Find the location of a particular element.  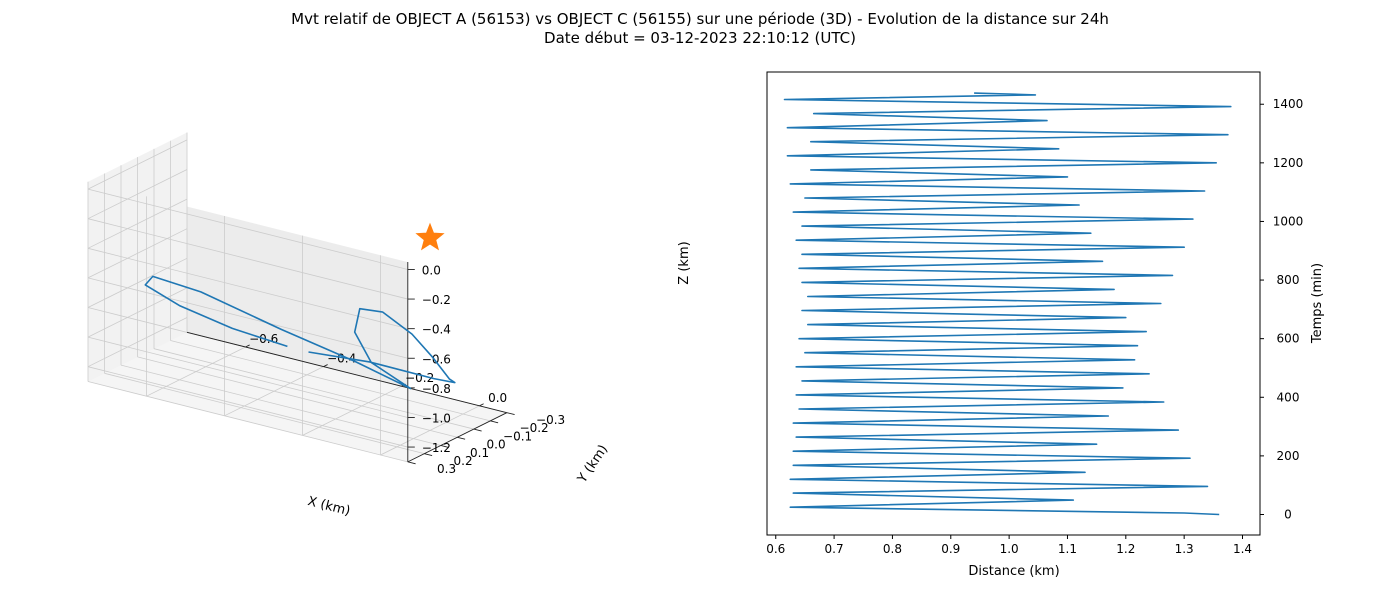

y-tick-label-2d: 1200 is located at coordinates (1288, 163).